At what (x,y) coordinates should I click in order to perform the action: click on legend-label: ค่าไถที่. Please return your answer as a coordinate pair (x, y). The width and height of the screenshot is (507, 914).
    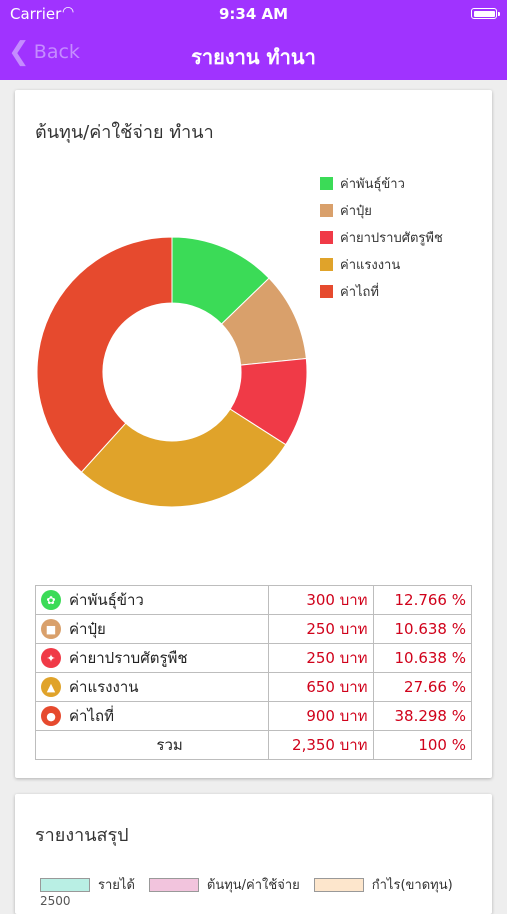
    Looking at the image, I should click on (359, 292).